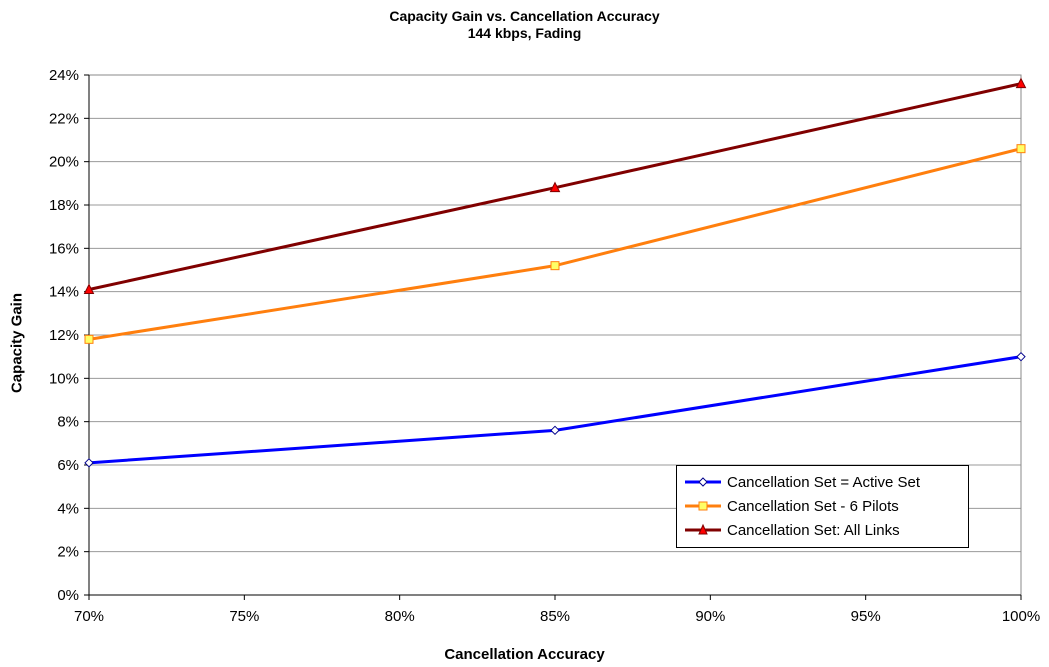 This screenshot has height=667, width=1049. What do you see at coordinates (89, 616) in the screenshot?
I see `x-tick-label: 70%` at bounding box center [89, 616].